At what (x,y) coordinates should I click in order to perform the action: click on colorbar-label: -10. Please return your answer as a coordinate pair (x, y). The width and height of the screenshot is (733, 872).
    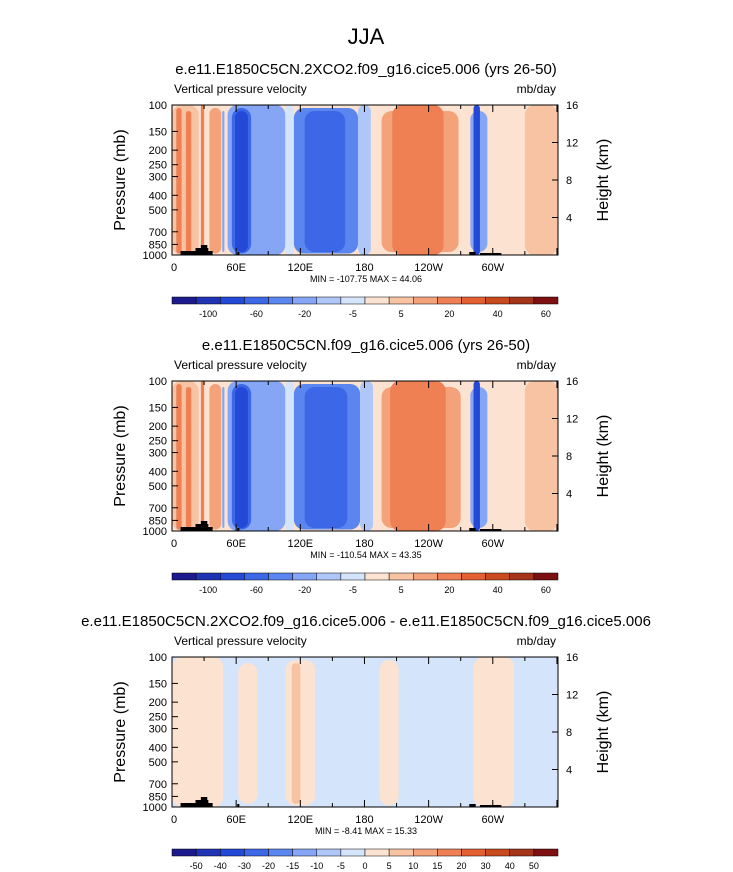
    Looking at the image, I should click on (316, 866).